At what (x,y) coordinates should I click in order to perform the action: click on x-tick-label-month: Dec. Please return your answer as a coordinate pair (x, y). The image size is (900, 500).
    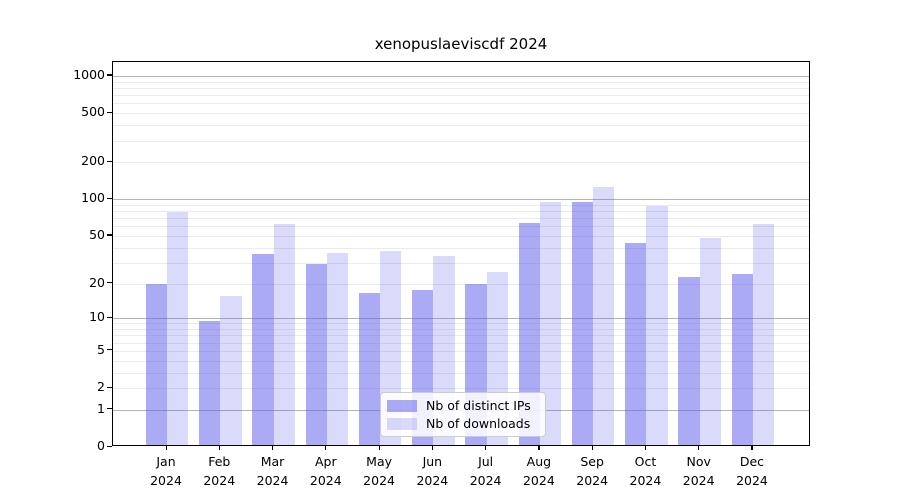
    Looking at the image, I should click on (752, 461).